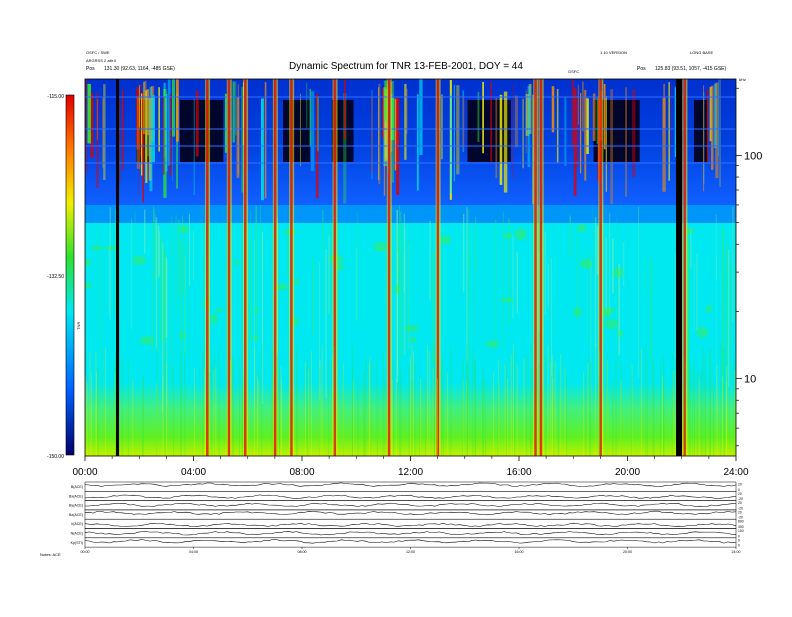 The image size is (792, 617). What do you see at coordinates (78, 326) in the screenshot?
I see `colorbar-label: TNR` at bounding box center [78, 326].